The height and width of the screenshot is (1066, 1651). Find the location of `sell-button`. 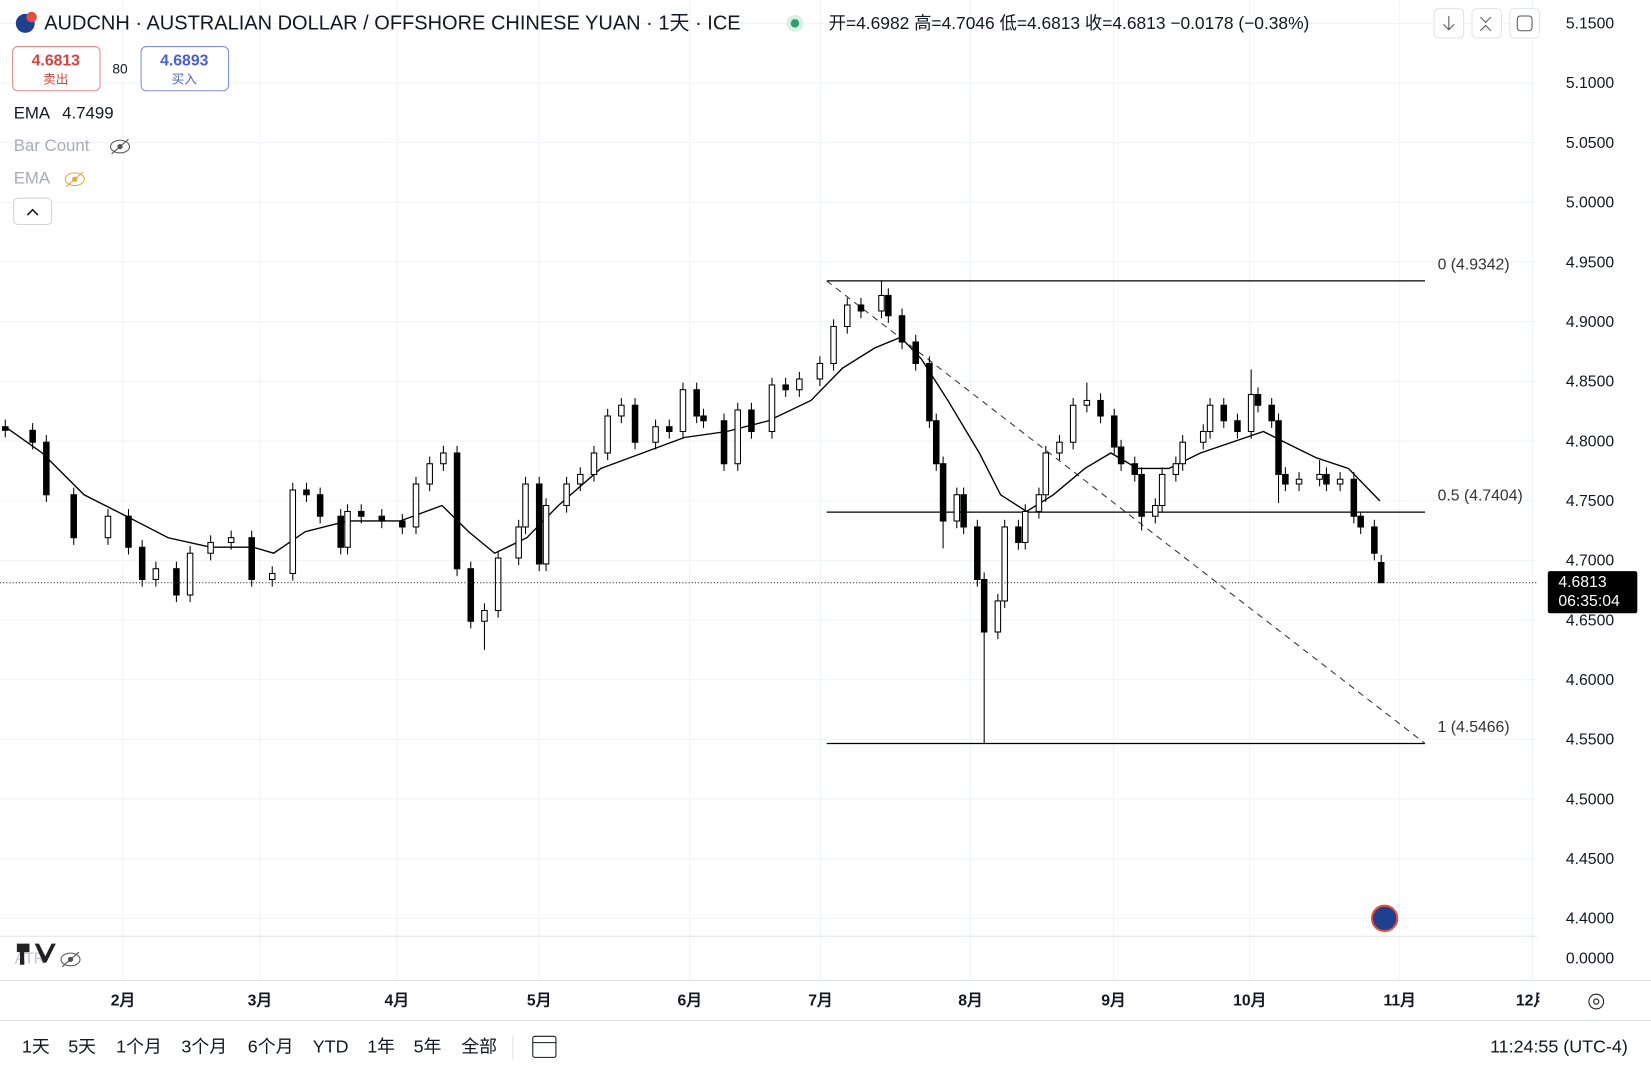

sell-button is located at coordinates (56, 69).